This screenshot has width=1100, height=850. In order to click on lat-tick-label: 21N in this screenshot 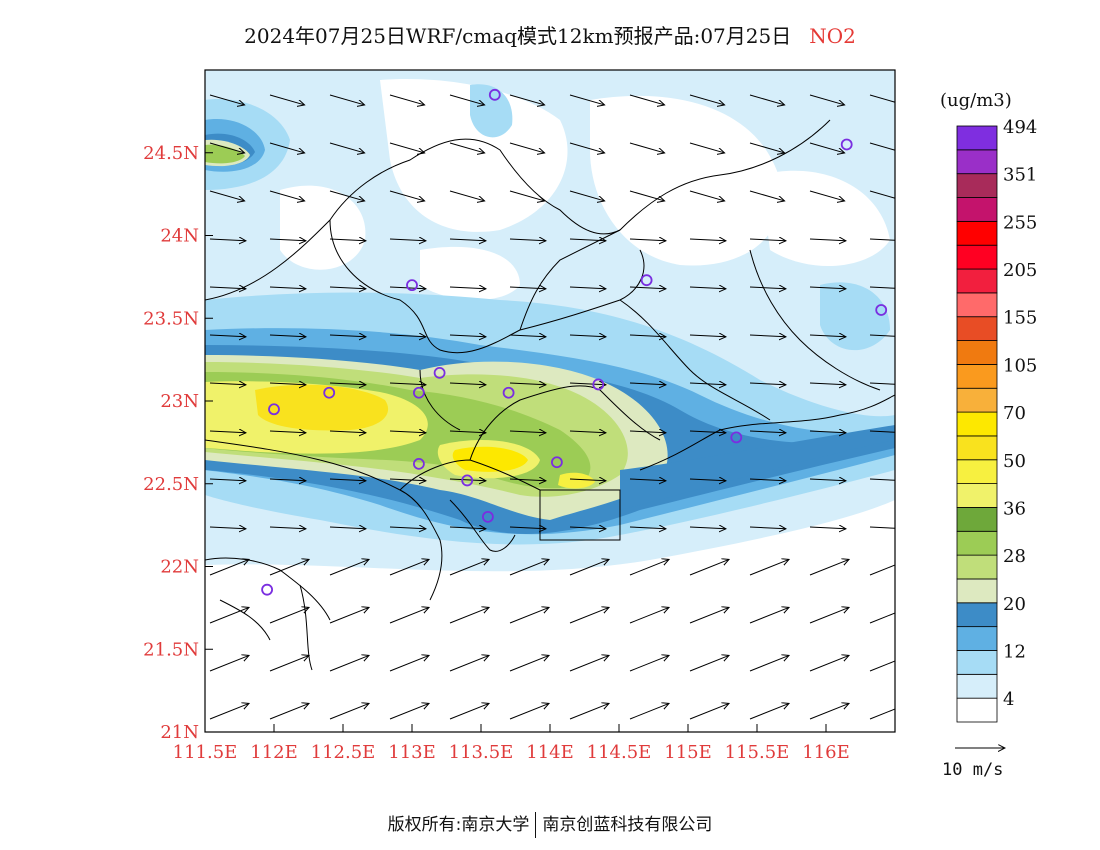, I will do `click(179, 732)`.